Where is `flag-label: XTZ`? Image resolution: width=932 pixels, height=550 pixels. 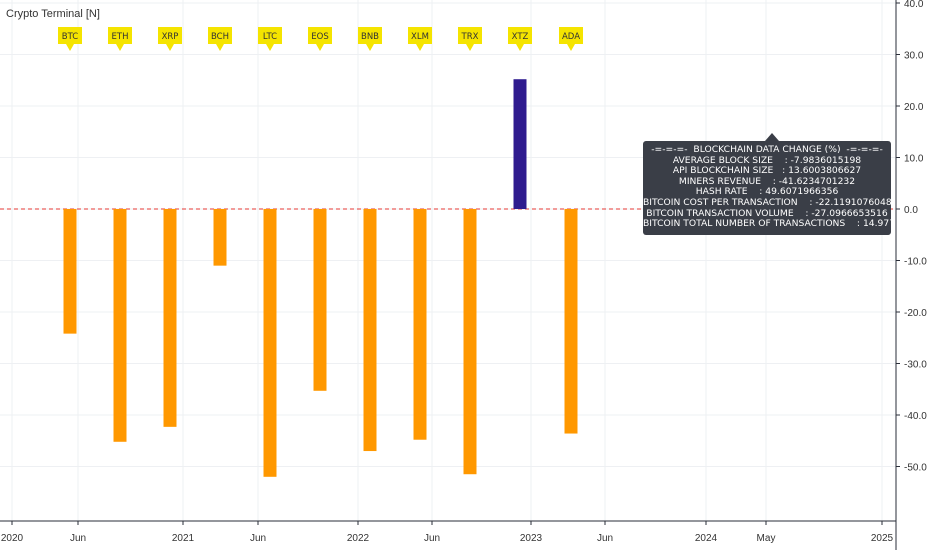 flag-label: XTZ is located at coordinates (520, 37).